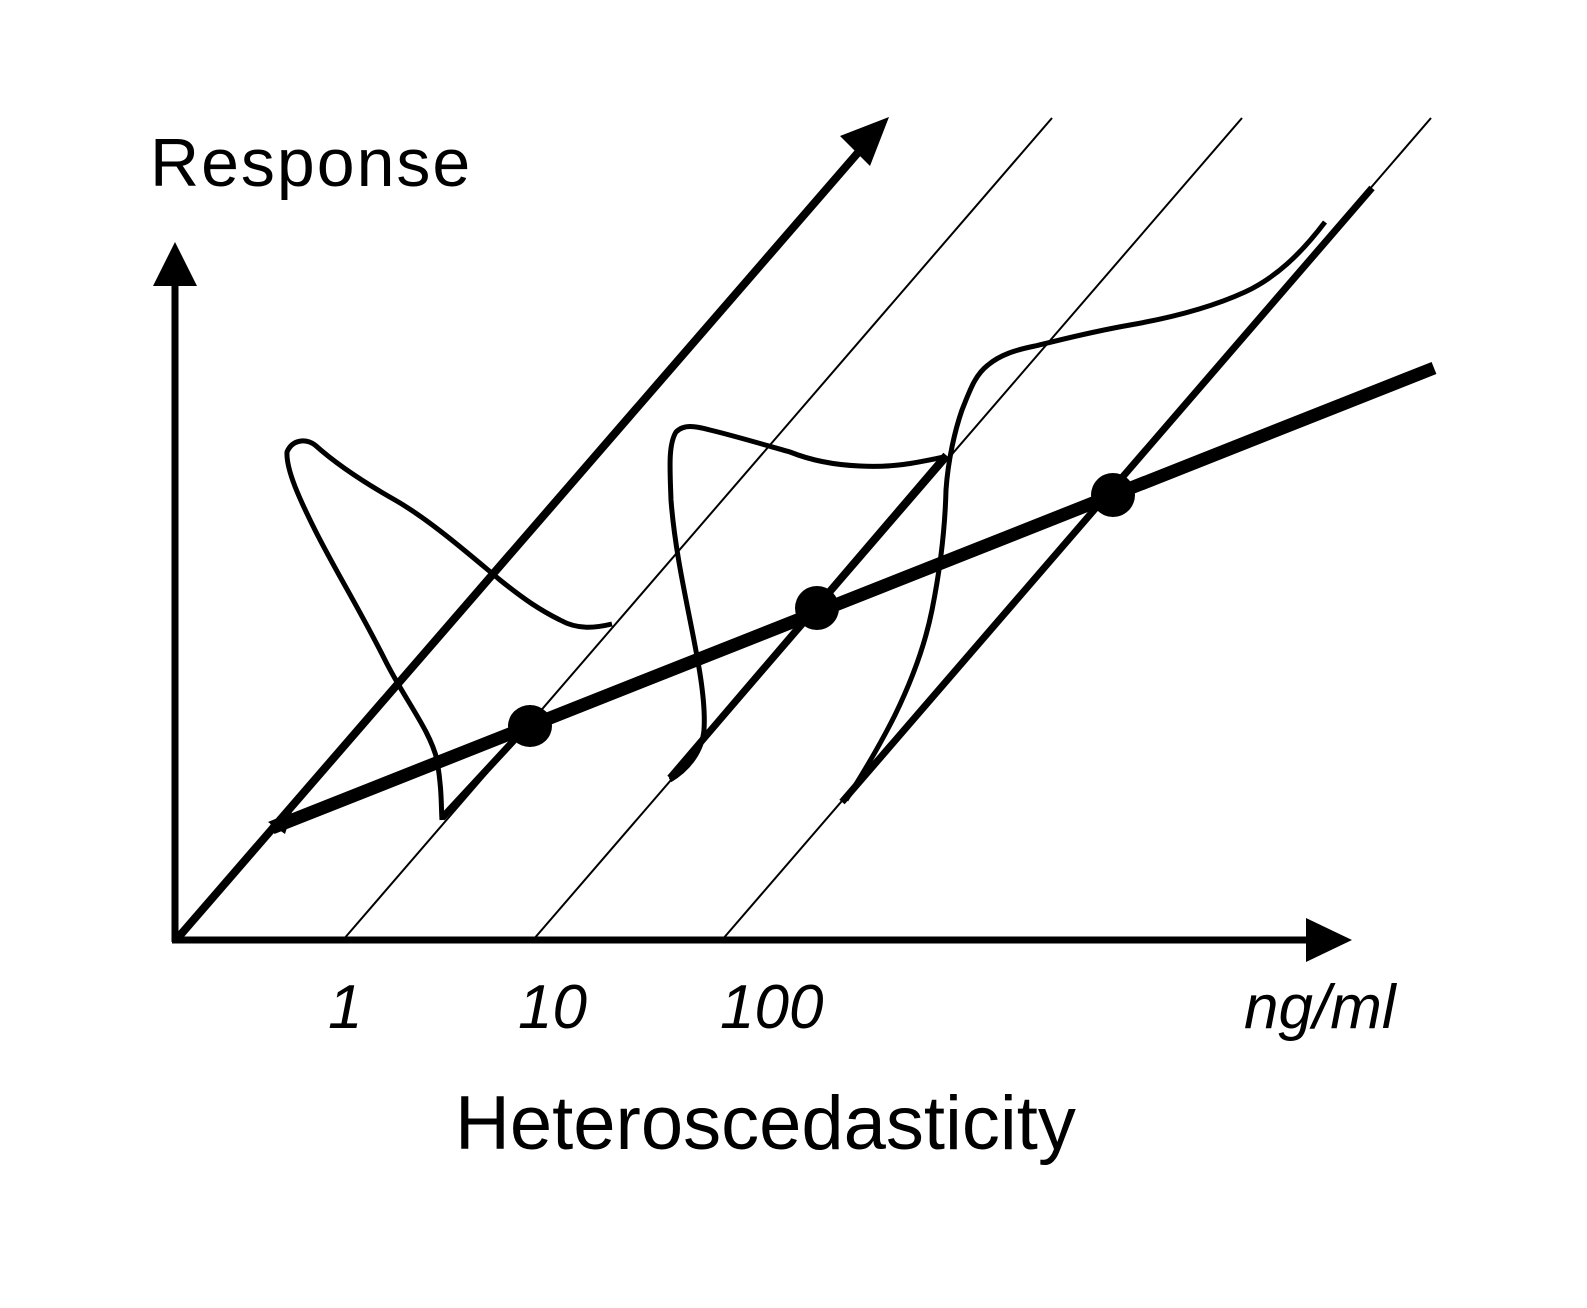 The height and width of the screenshot is (1308, 1587). I want to click on y-axis-label: Response, so click(311, 163).